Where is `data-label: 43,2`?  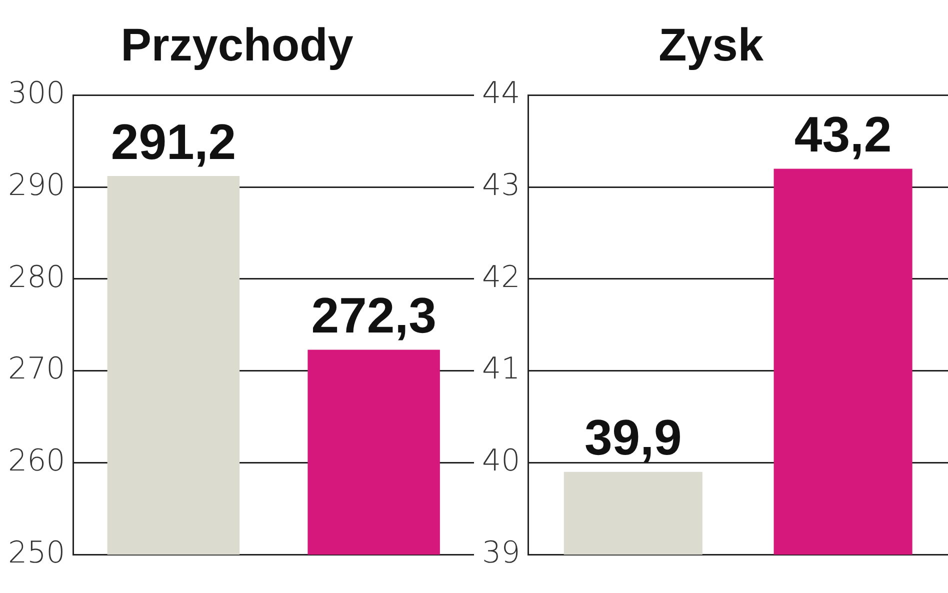
data-label: 43,2 is located at coordinates (843, 134).